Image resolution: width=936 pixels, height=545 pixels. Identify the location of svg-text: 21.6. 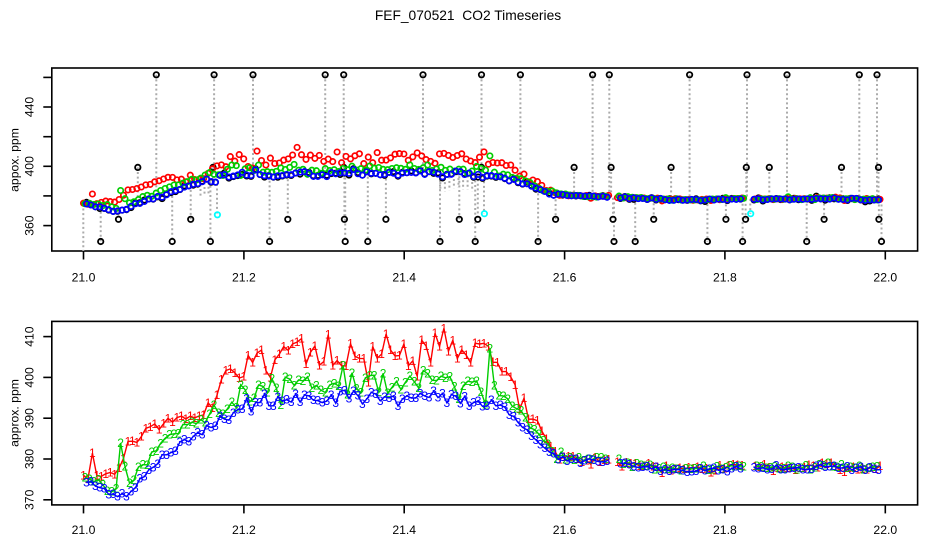
(565, 278).